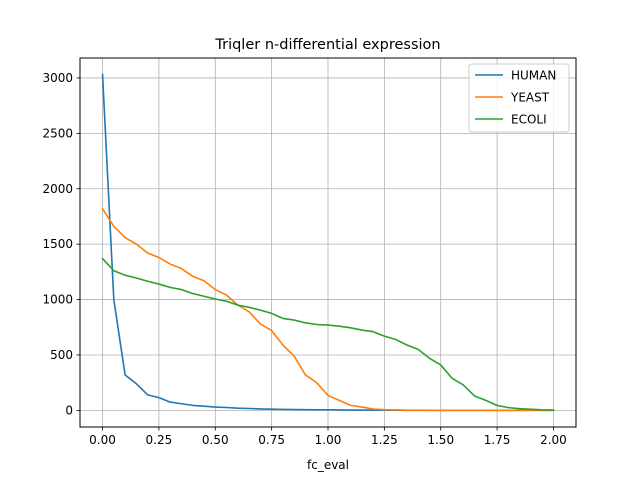 Image resolution: width=640 pixels, height=480 pixels. I want to click on y-tick-label: 2500, so click(57, 133).